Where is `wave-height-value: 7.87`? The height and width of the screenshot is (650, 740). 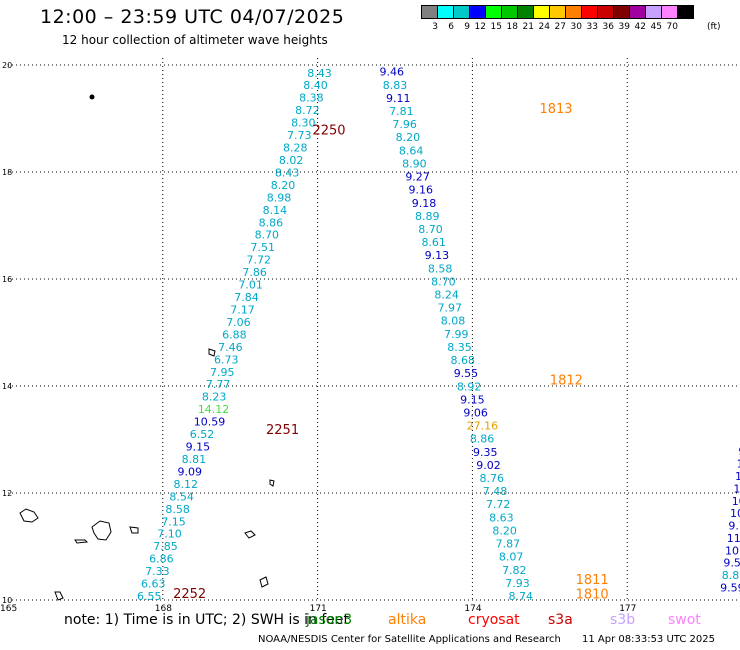
wave-height-value: 7.87 is located at coordinates (508, 544).